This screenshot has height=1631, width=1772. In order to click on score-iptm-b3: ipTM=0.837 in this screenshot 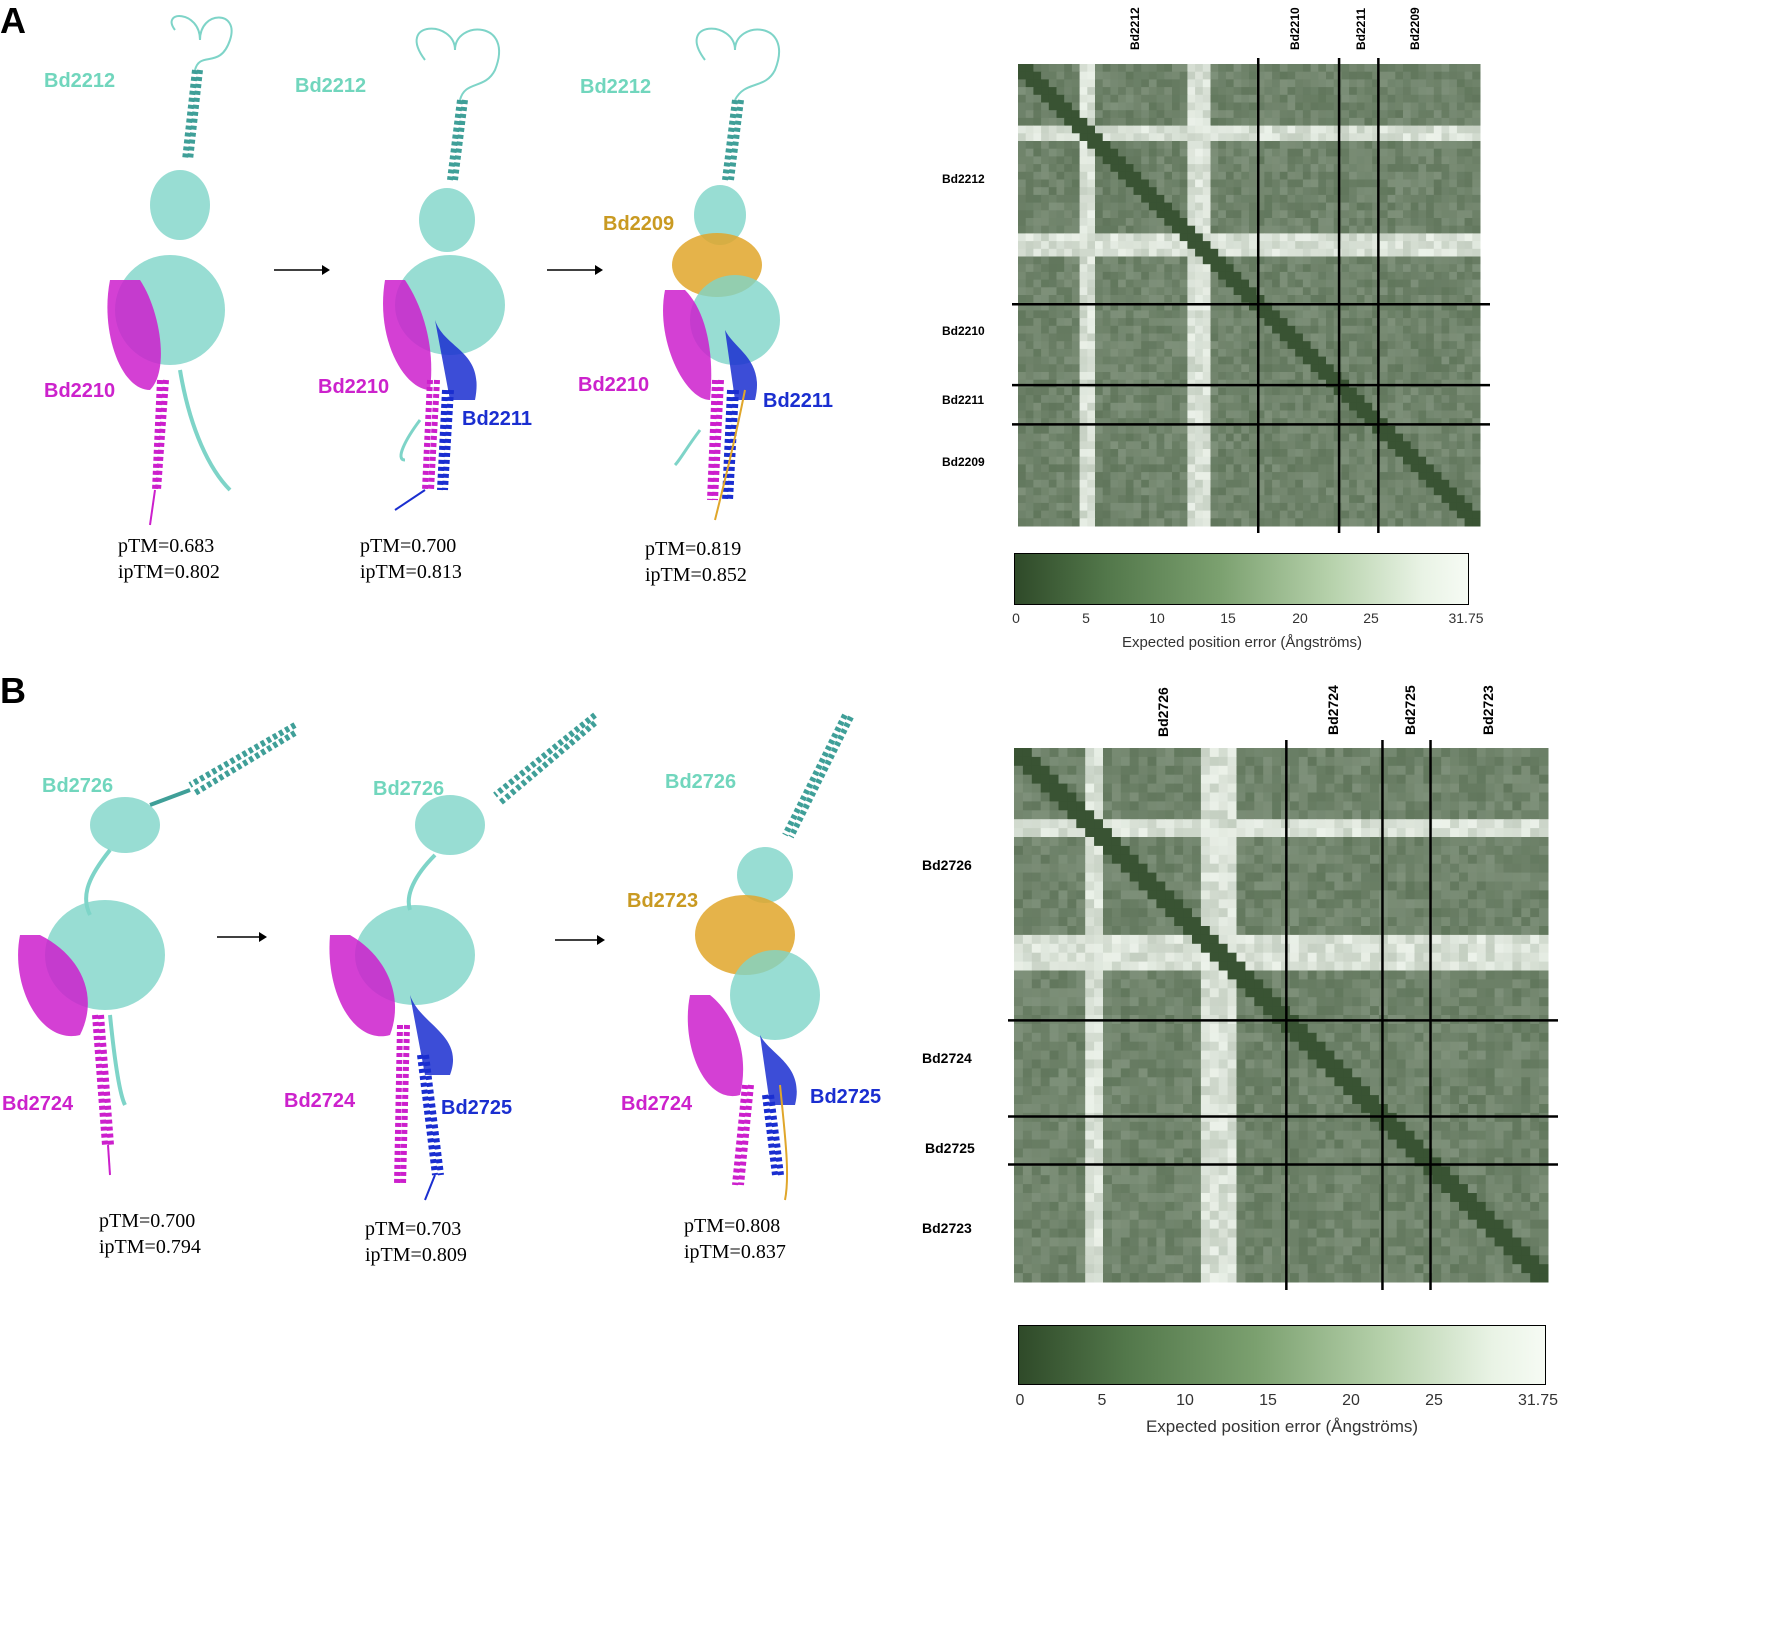, I will do `click(735, 1252)`.